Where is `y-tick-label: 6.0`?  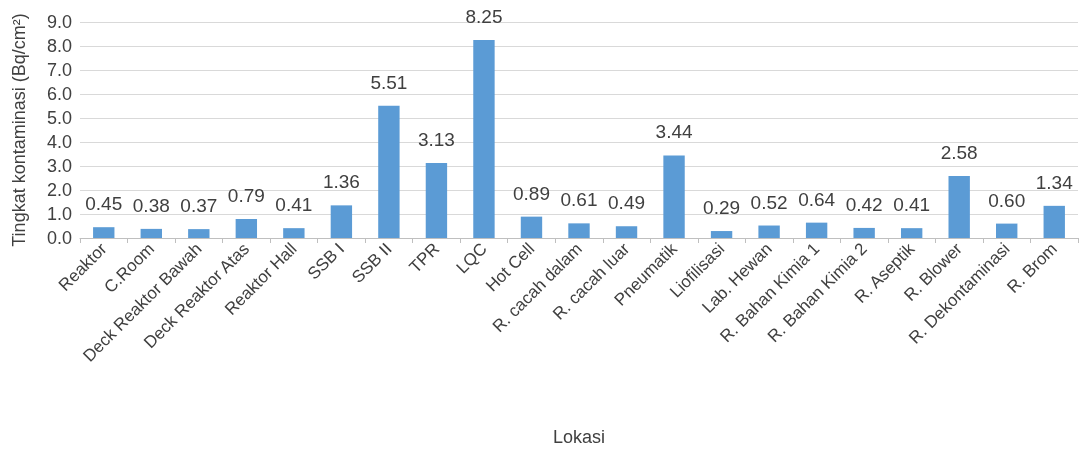
y-tick-label: 6.0 is located at coordinates (59, 94).